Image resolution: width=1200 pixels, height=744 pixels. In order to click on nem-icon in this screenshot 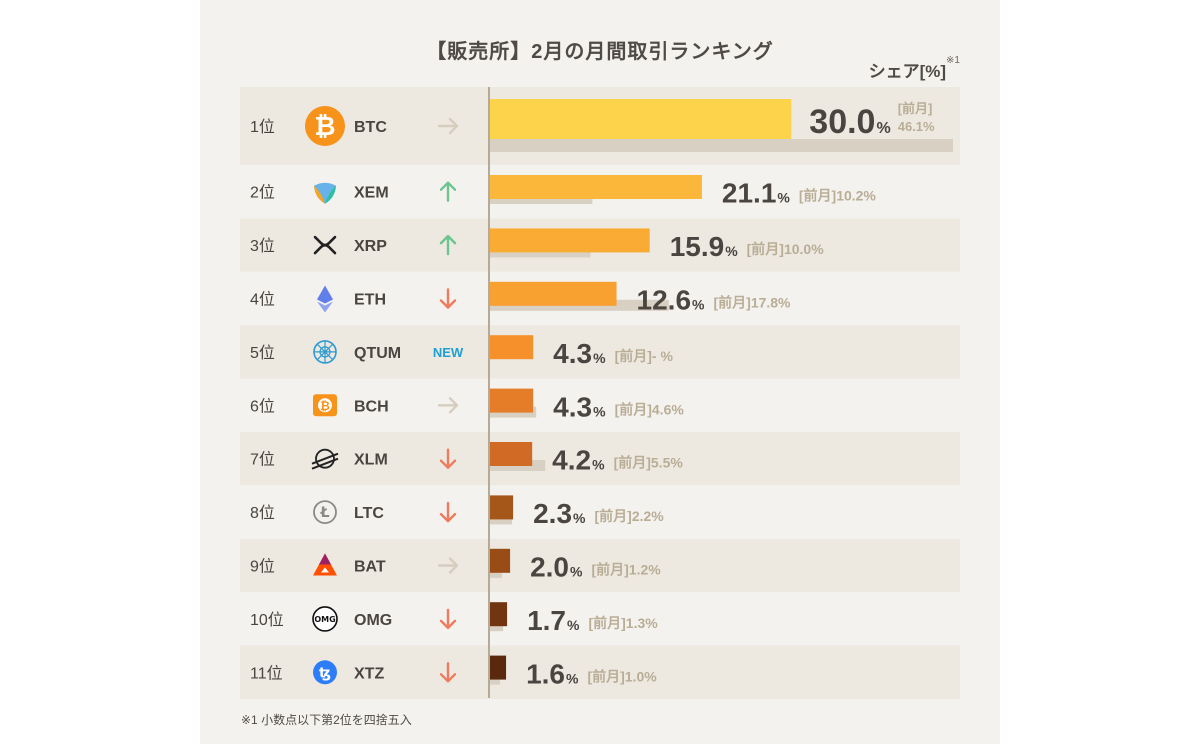, I will do `click(325, 193)`.